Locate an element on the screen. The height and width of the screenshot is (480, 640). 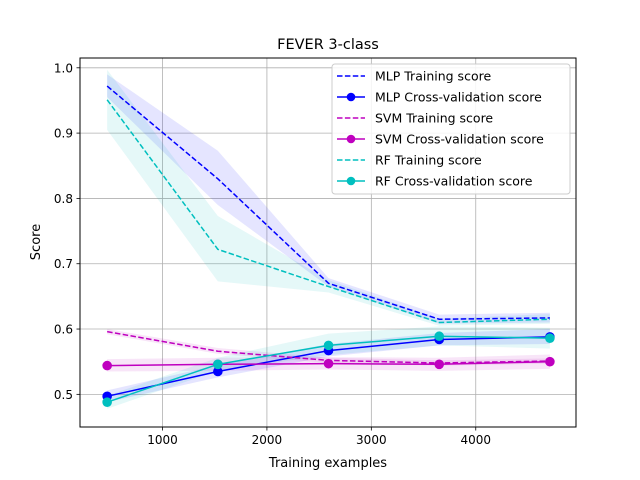
y-tick-label: 0.8 is located at coordinates (63, 199).